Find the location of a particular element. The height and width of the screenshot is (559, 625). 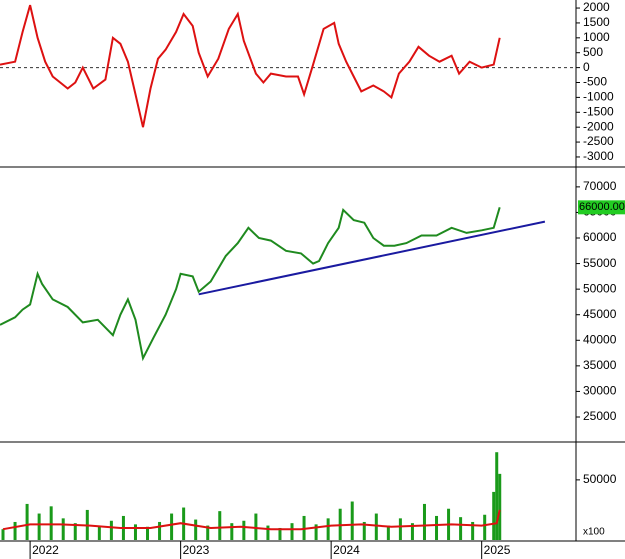

y-tick-label: 60000 is located at coordinates (600, 237).